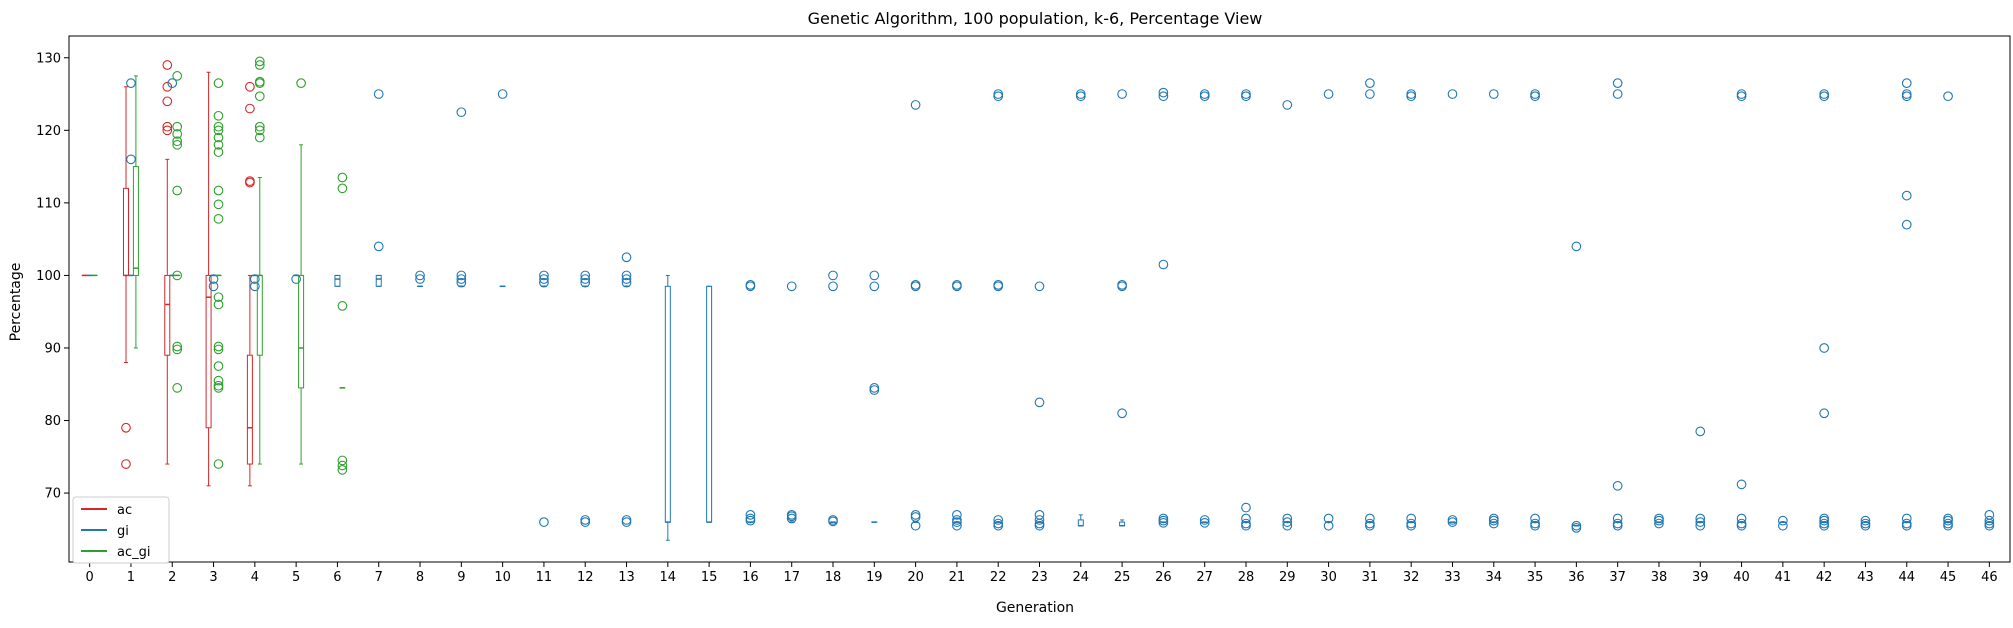  What do you see at coordinates (52, 348) in the screenshot?
I see `y-tick-label: 90` at bounding box center [52, 348].